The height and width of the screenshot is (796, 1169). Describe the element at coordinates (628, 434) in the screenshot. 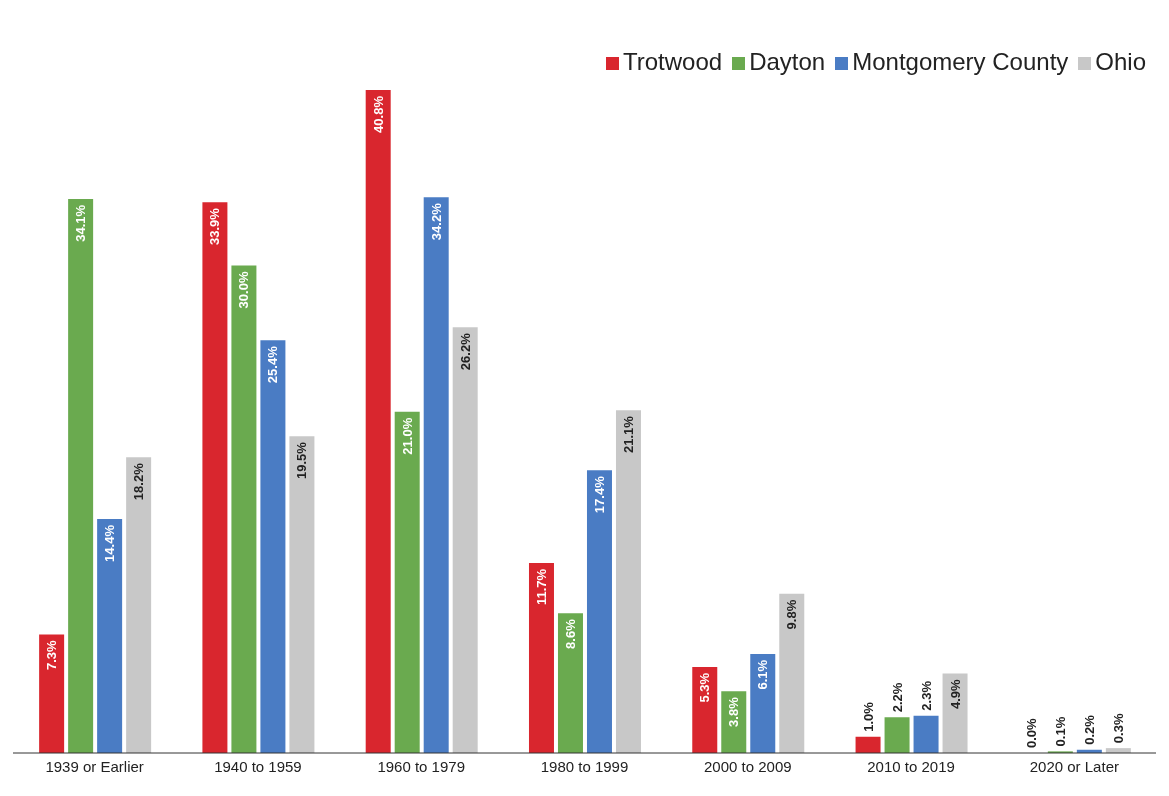

I see `data-label: 21.1%` at that location.